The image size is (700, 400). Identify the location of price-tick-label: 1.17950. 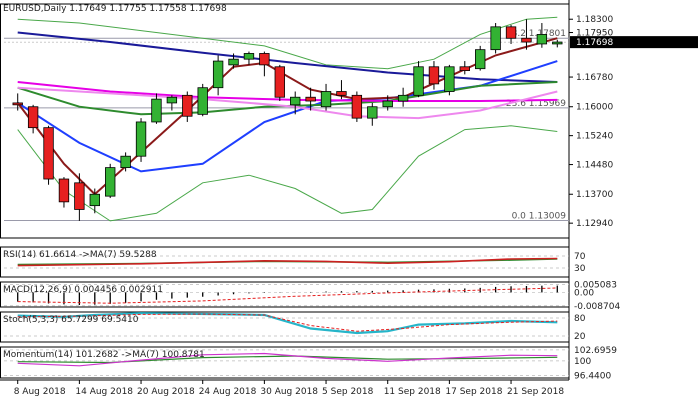
(594, 34).